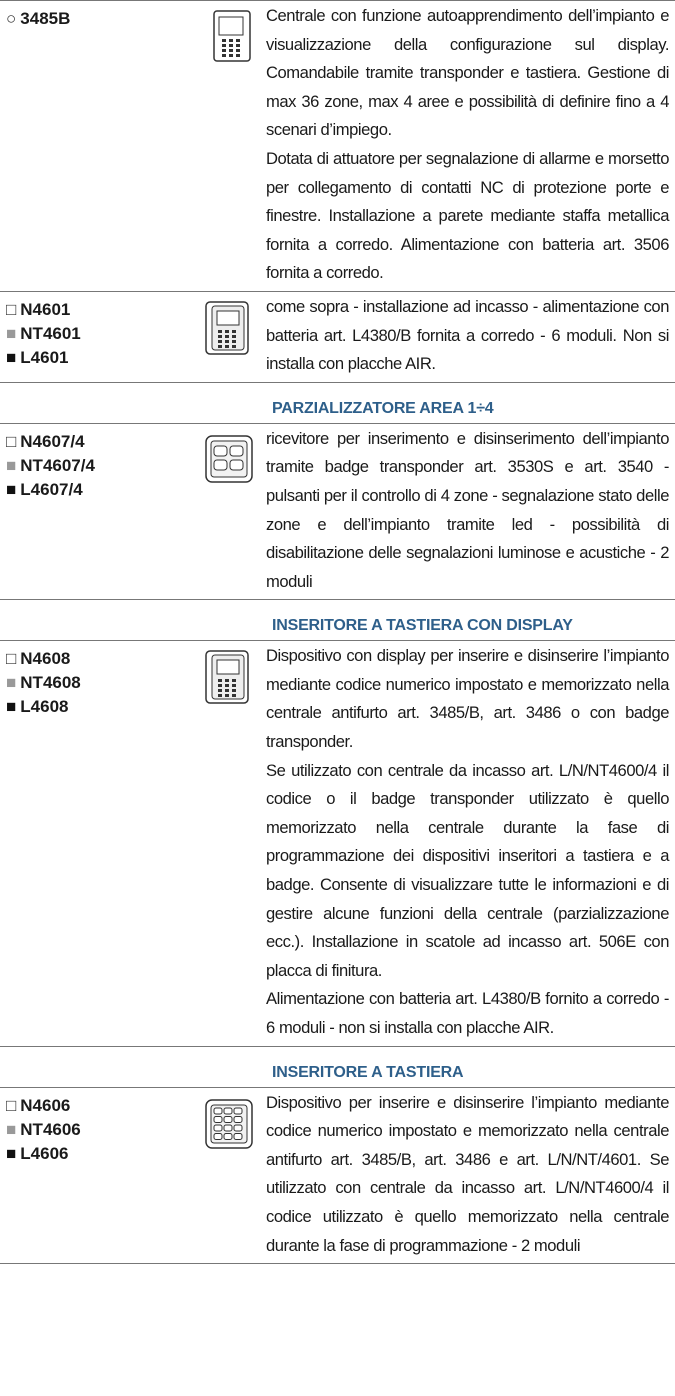 This screenshot has height=1396, width=675. Describe the element at coordinates (44, 1153) in the screenshot. I see `article-code: L4606` at that location.